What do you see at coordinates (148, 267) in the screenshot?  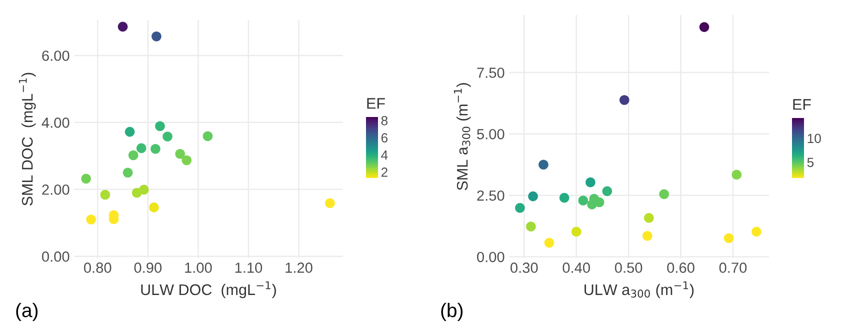 I see `x-tick-label: 0.90` at bounding box center [148, 267].